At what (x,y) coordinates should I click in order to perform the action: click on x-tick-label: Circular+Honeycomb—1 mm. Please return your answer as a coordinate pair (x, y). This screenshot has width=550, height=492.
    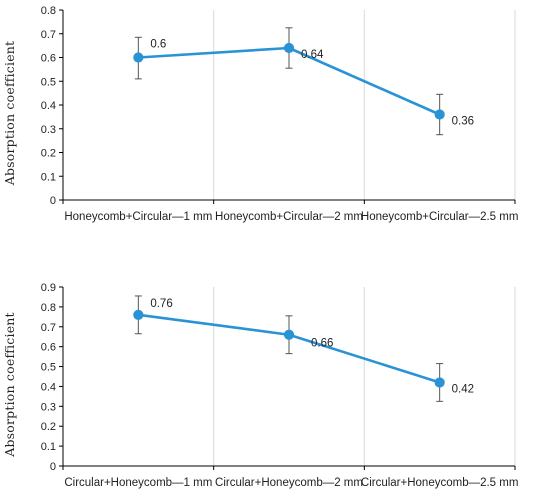
    Looking at the image, I should click on (138, 483).